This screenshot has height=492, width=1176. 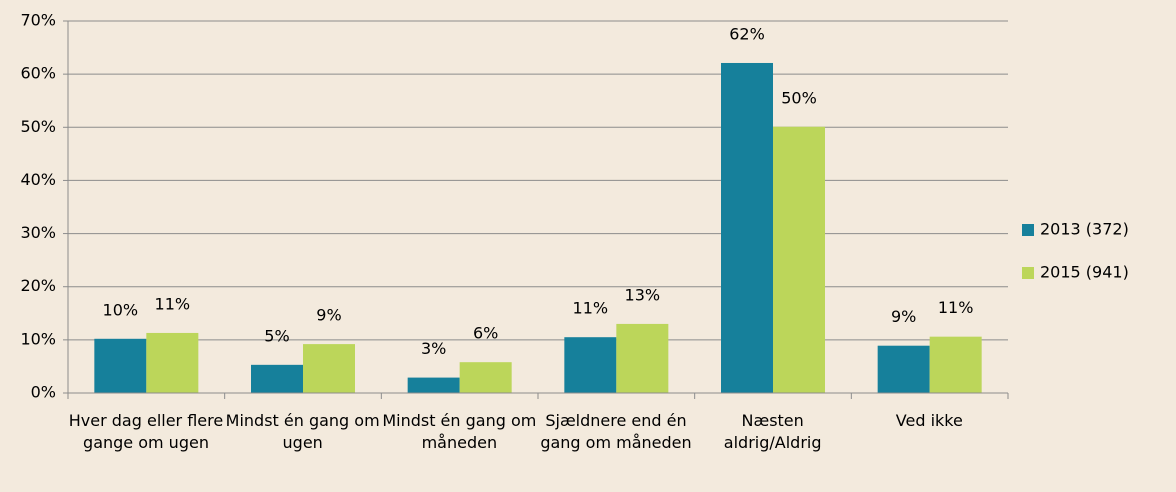 I want to click on value-label: 10%, so click(x=121, y=309).